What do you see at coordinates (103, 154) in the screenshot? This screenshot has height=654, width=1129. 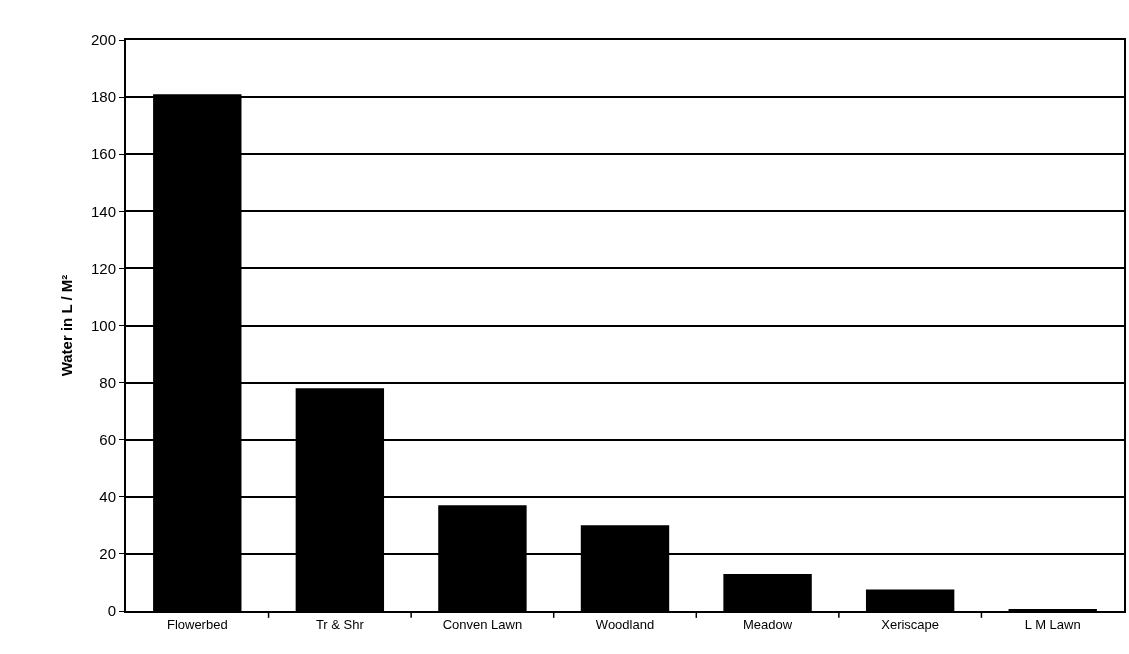 I see `y-tick-label: 160` at bounding box center [103, 154].